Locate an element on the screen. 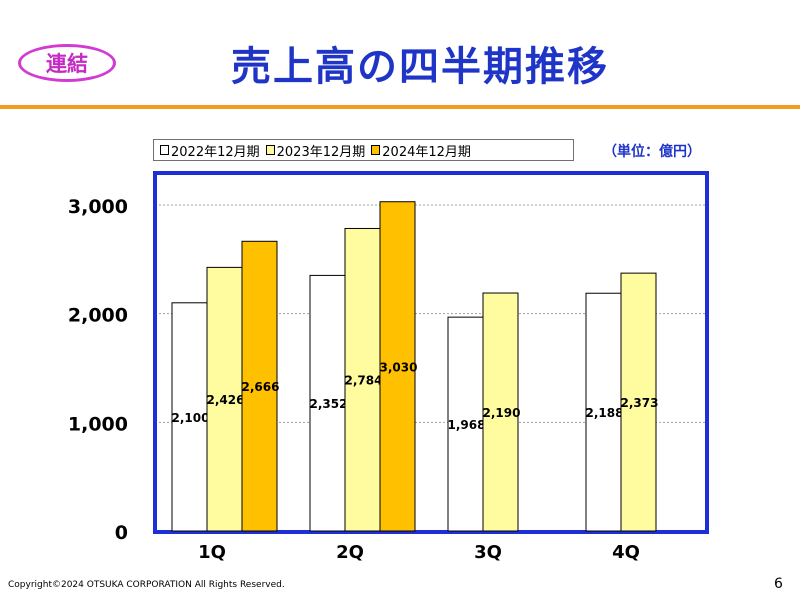 This screenshot has height=599, width=800. y-tick-label: 1,000 is located at coordinates (98, 424).